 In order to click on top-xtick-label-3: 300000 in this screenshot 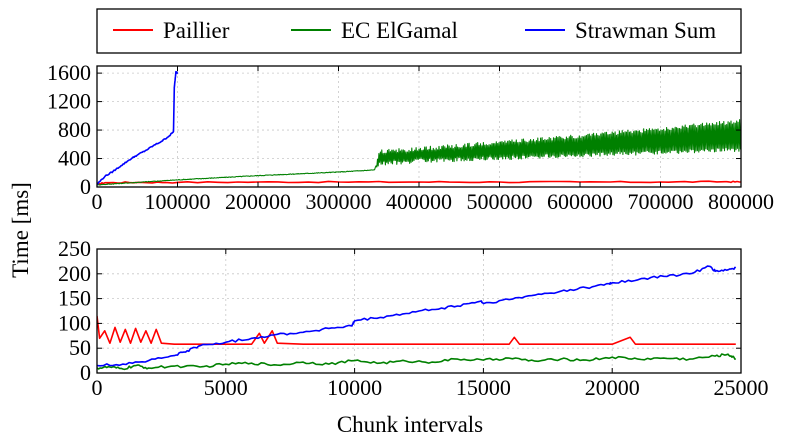, I will do `click(339, 201)`.